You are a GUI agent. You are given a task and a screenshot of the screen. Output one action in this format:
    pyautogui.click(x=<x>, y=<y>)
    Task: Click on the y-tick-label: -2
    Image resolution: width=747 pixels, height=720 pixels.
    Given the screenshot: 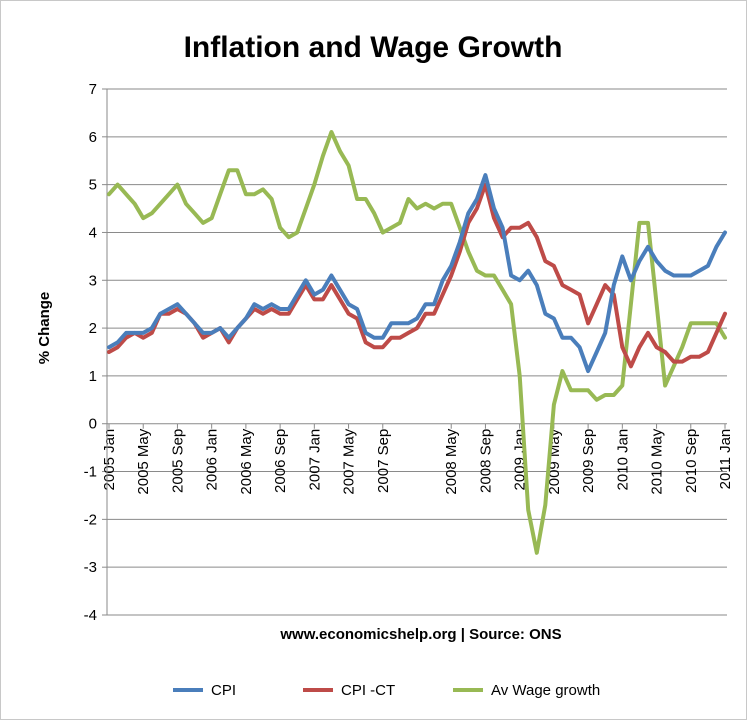 What is the action you would take?
    pyautogui.click(x=90, y=519)
    